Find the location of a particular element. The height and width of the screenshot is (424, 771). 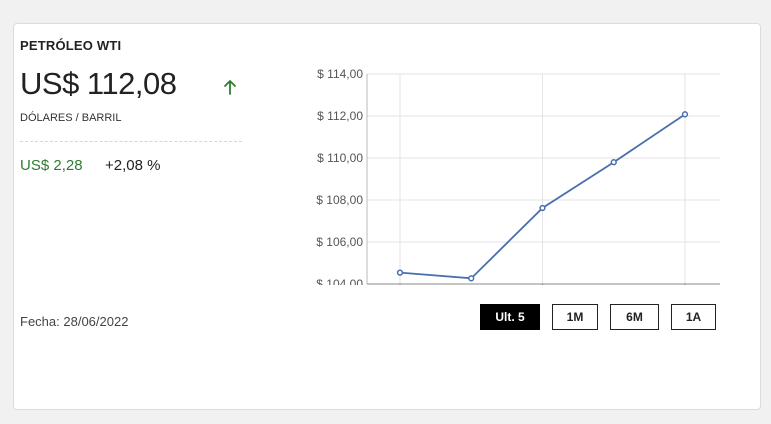

range-button-1a: 1A is located at coordinates (693, 317).